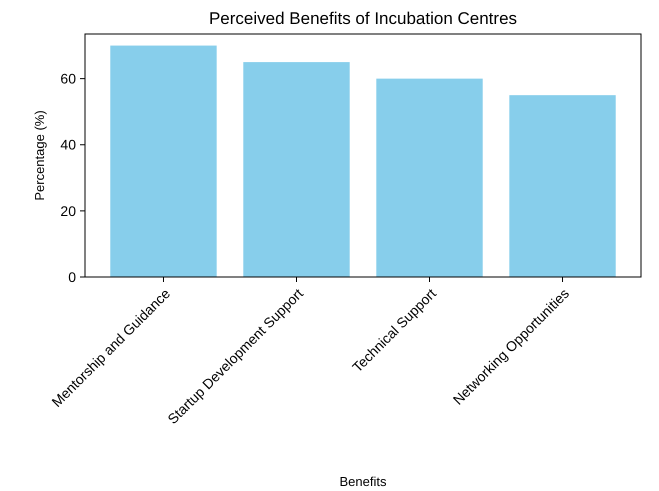  What do you see at coordinates (363, 18) in the screenshot?
I see `chart-title: Perceived Benefits of Incubation Centres` at bounding box center [363, 18].